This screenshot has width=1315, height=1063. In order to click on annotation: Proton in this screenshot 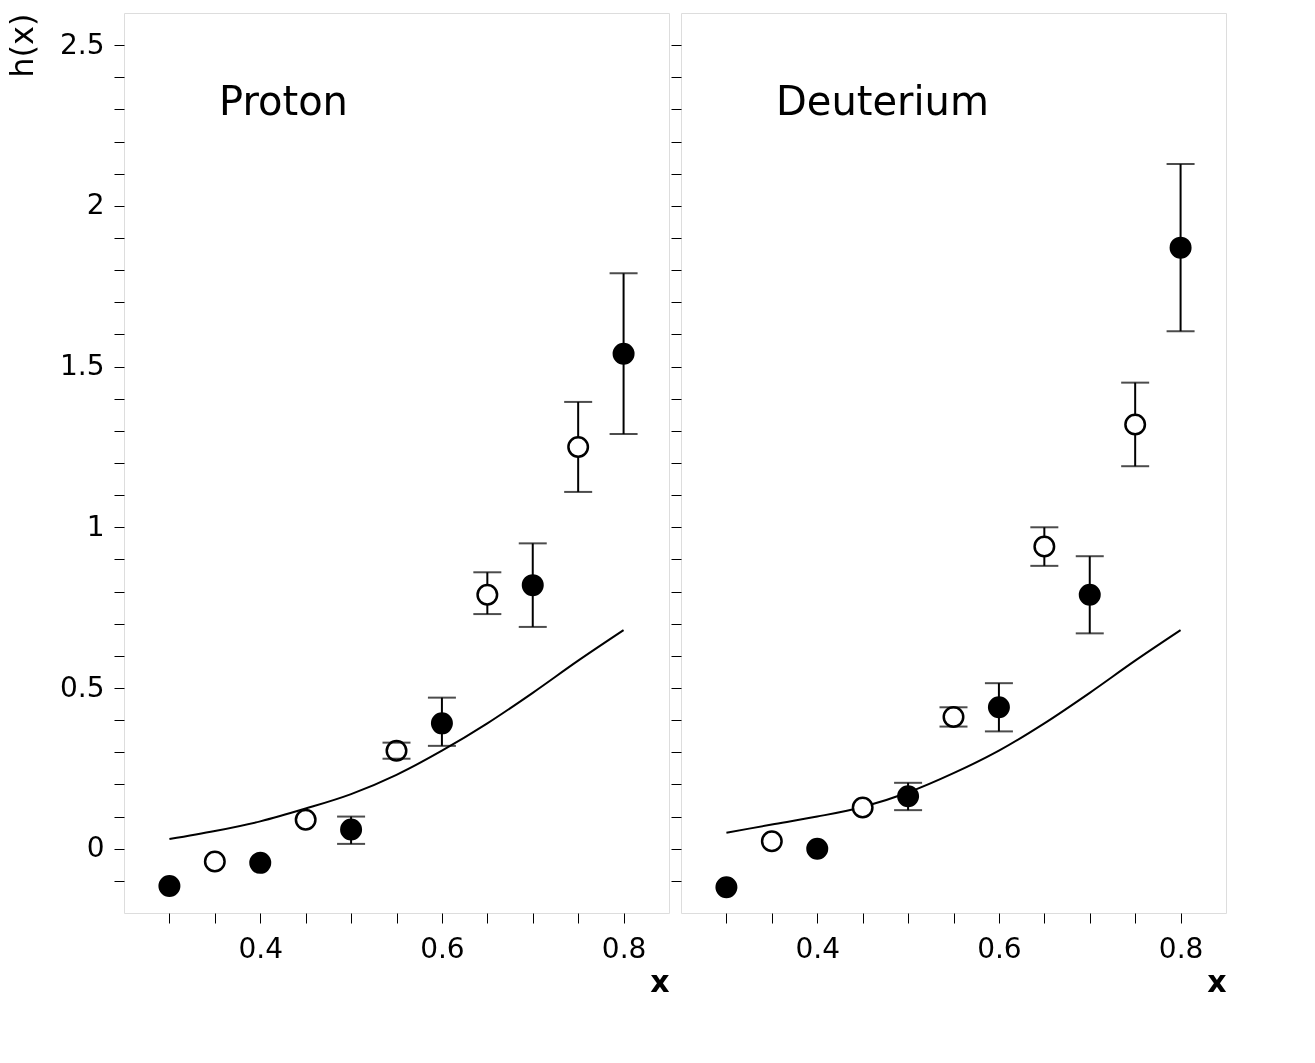, I will do `click(283, 101)`.